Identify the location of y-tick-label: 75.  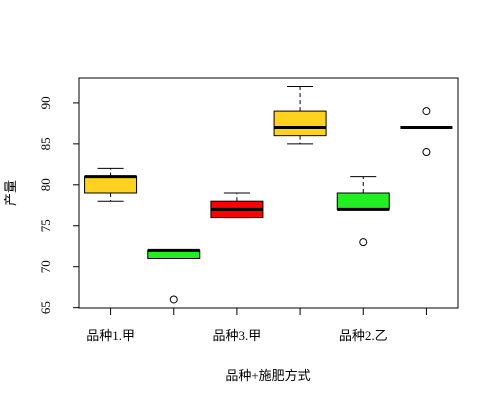
(45, 225).